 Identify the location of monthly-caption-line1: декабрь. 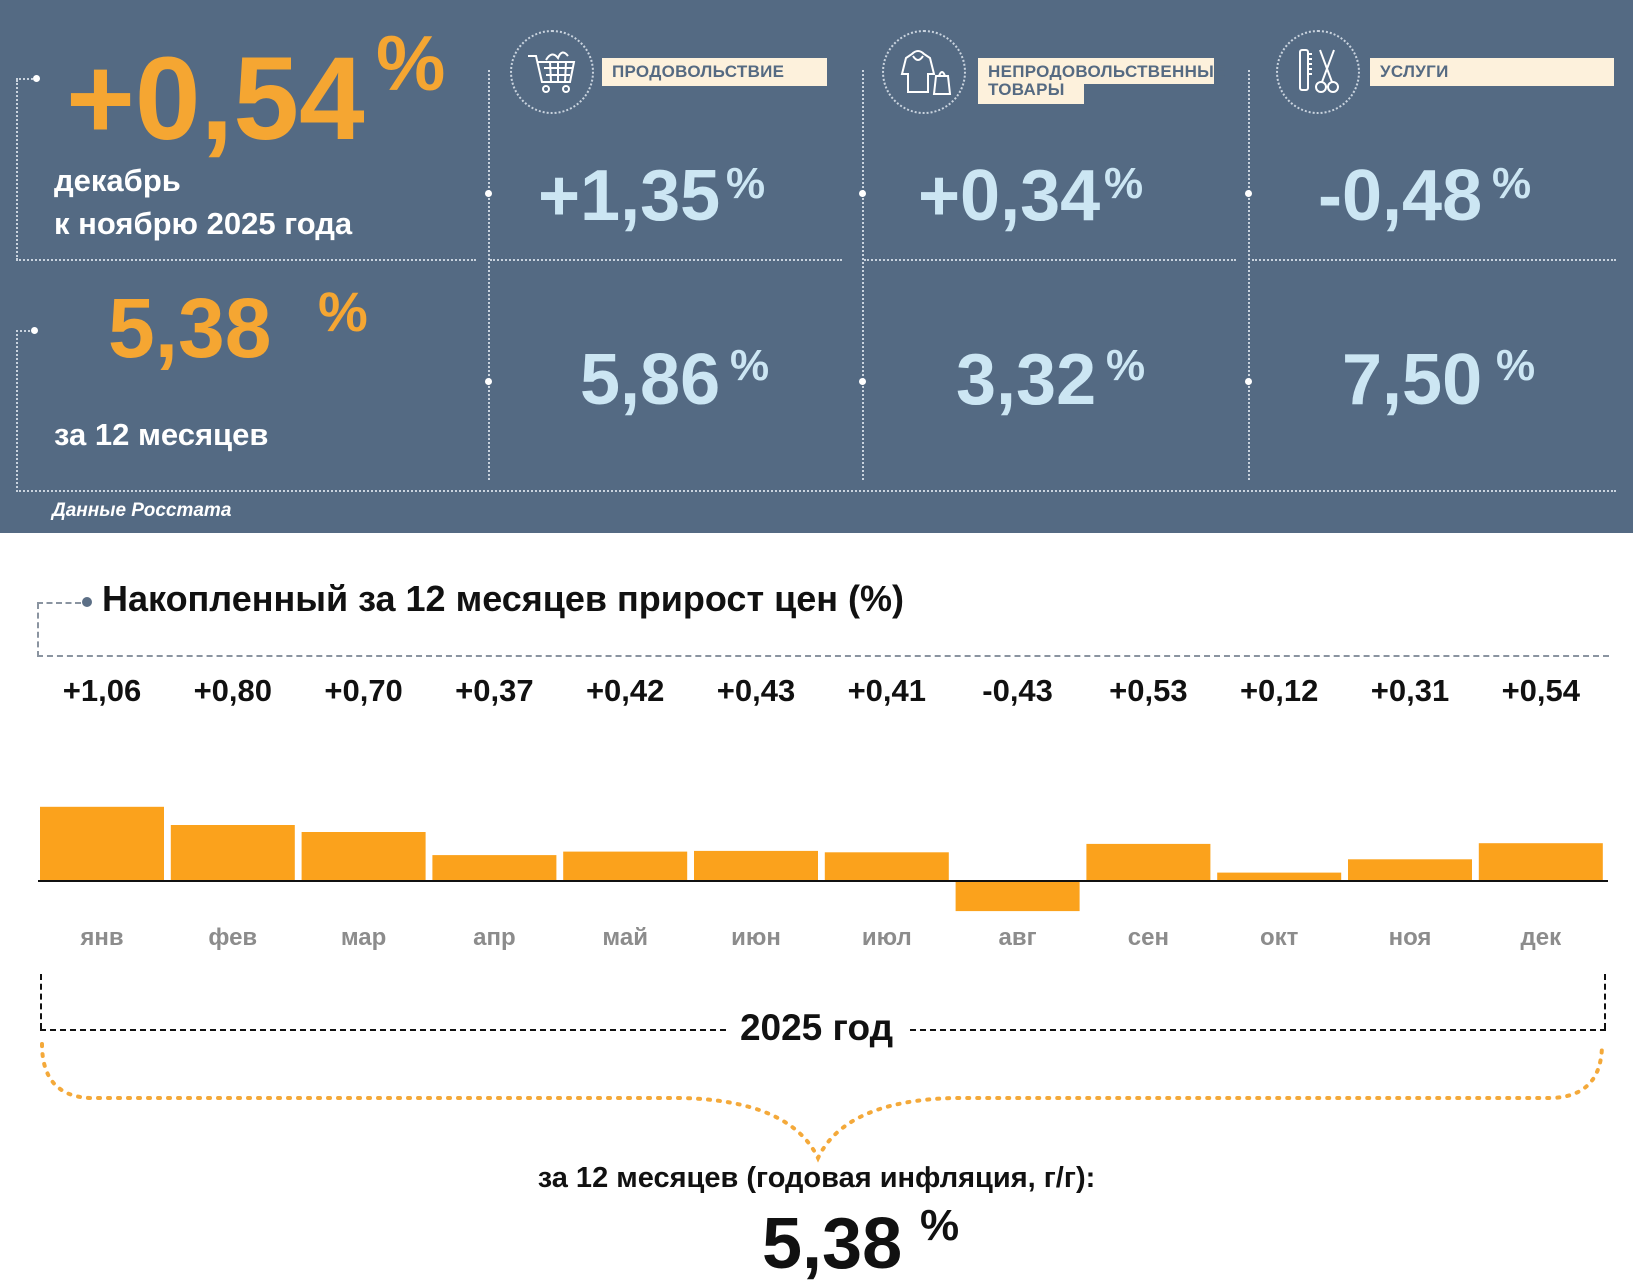
(117, 180).